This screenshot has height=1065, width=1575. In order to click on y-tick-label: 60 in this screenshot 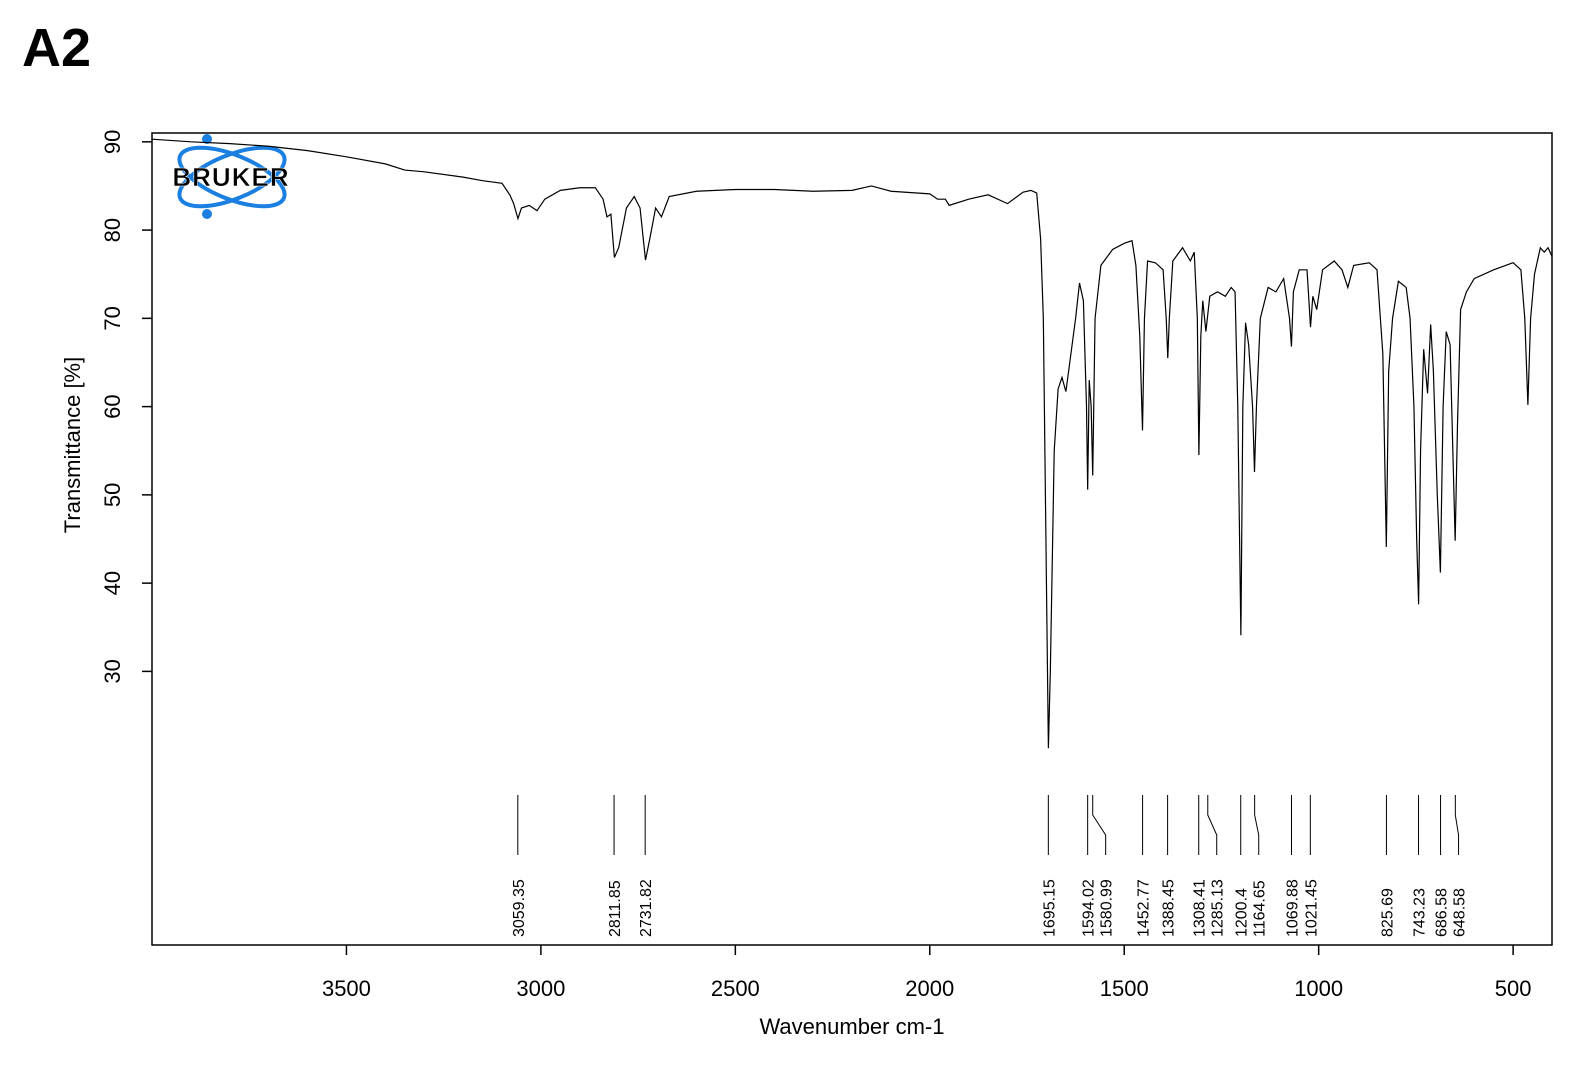, I will do `click(112, 406)`.